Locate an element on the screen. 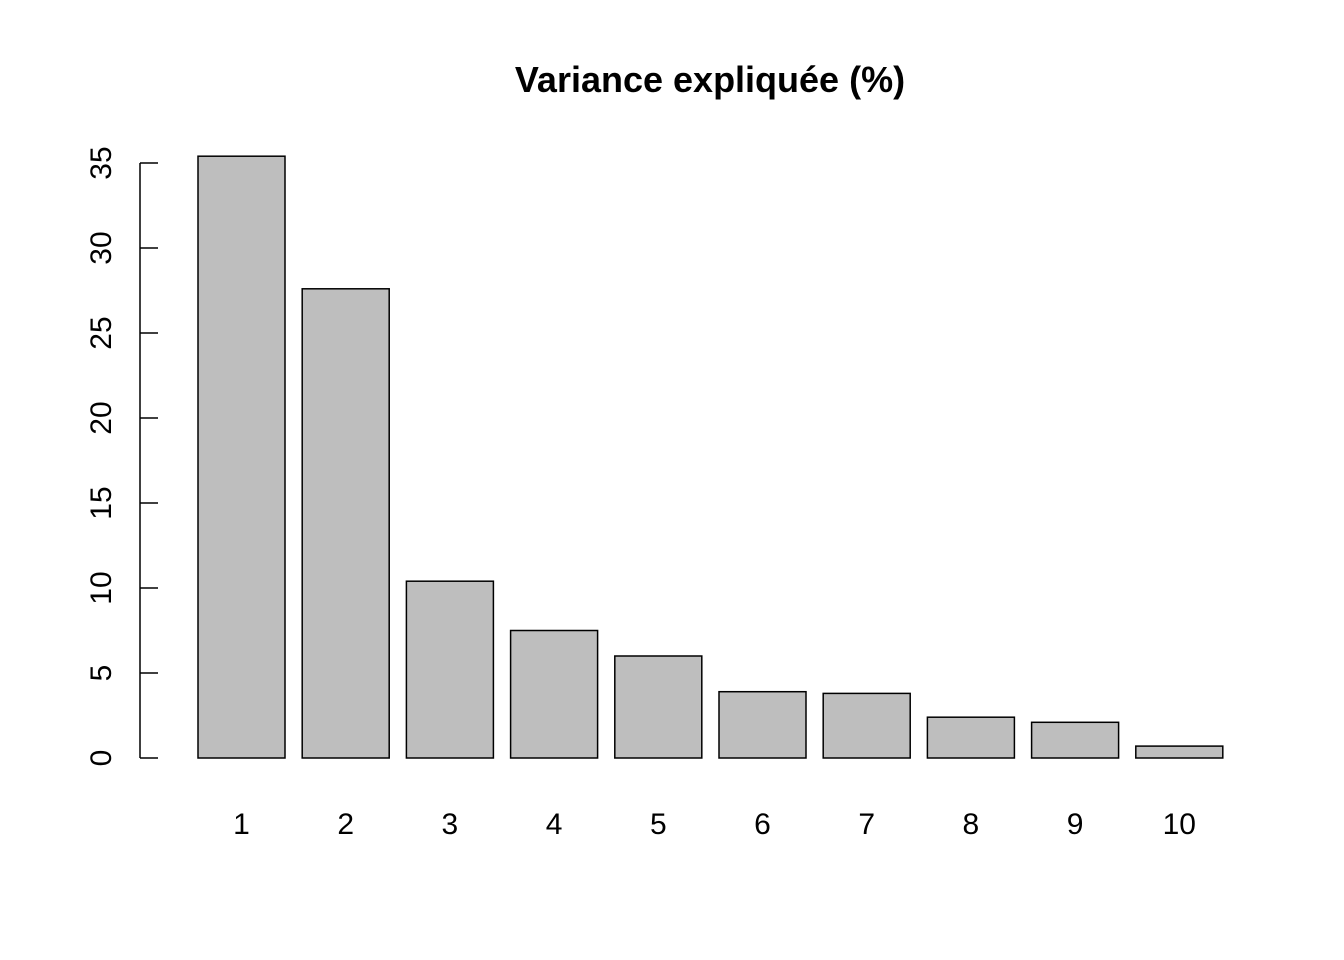 The image size is (1344, 960). chart-title: Variance expliquée (%) is located at coordinates (710, 79).